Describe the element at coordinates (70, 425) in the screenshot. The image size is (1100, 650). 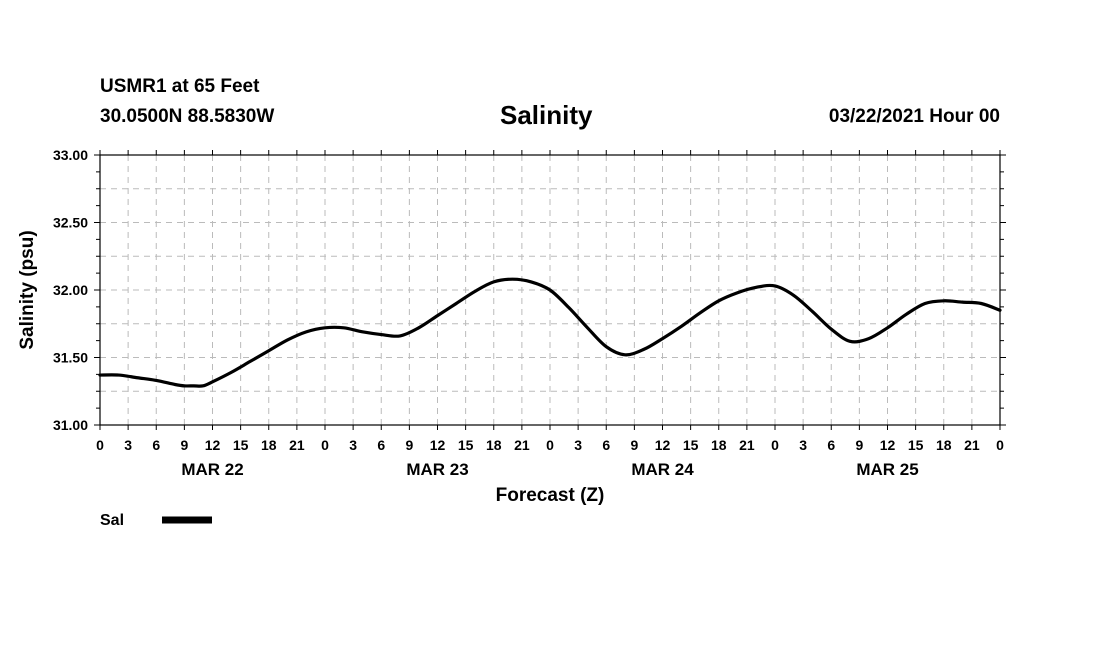
I see `y-tick-label: 31.00` at that location.